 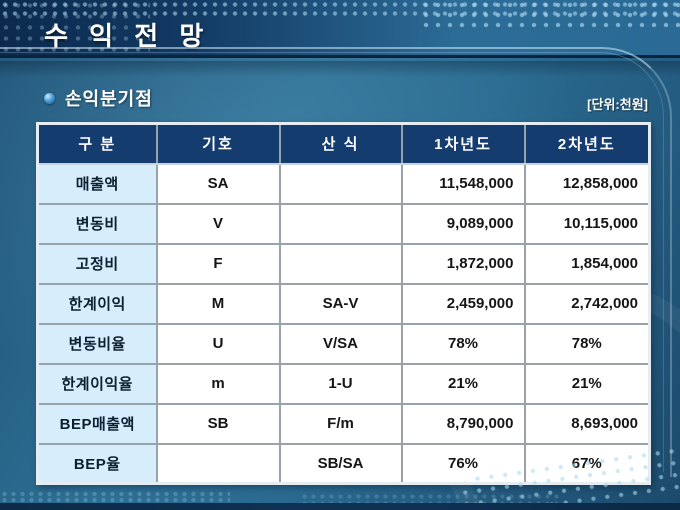 I want to click on table-row: 한계이익율 m 1-U 21% 21%, so click(x=343, y=383).